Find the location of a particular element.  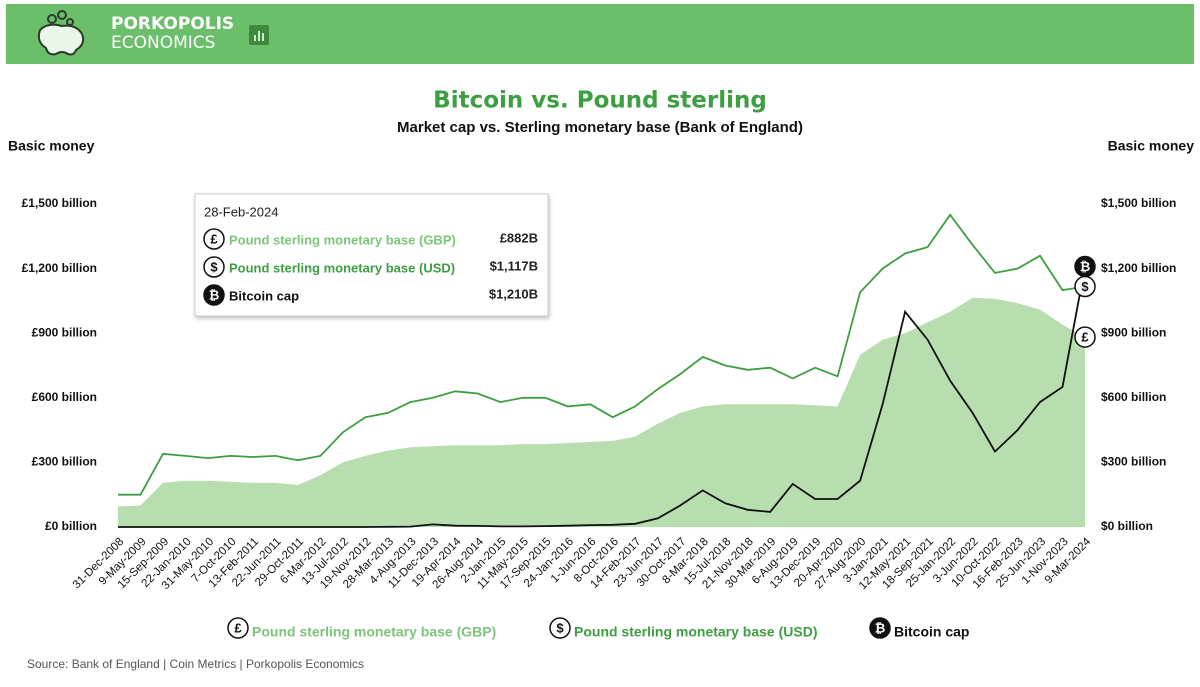

brand-line1: PORKOPOLIS is located at coordinates (172, 24).